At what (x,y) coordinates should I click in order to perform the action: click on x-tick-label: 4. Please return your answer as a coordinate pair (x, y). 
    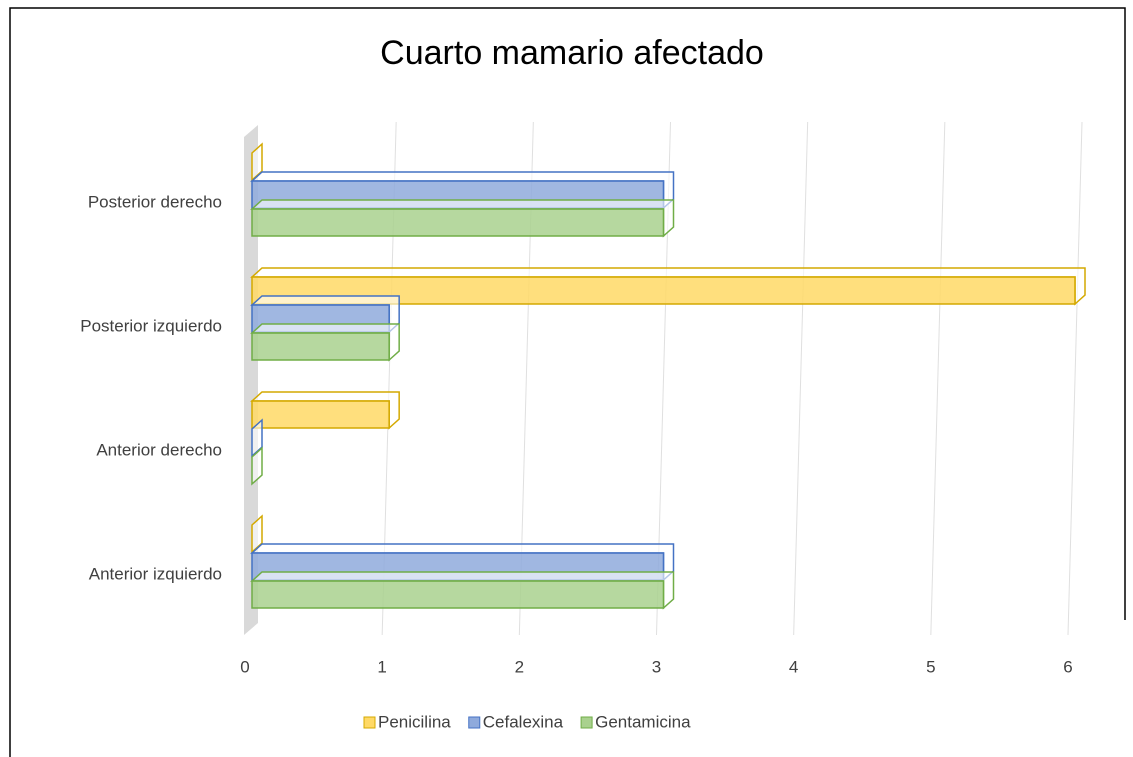
    Looking at the image, I should click on (793, 666).